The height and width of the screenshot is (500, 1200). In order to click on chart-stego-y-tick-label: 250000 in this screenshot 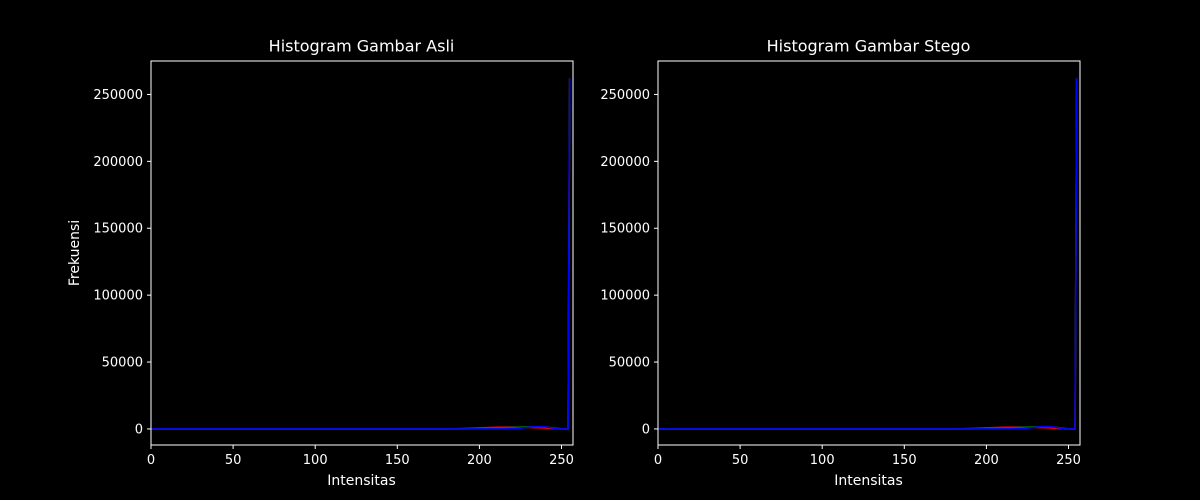, I will do `click(625, 95)`.